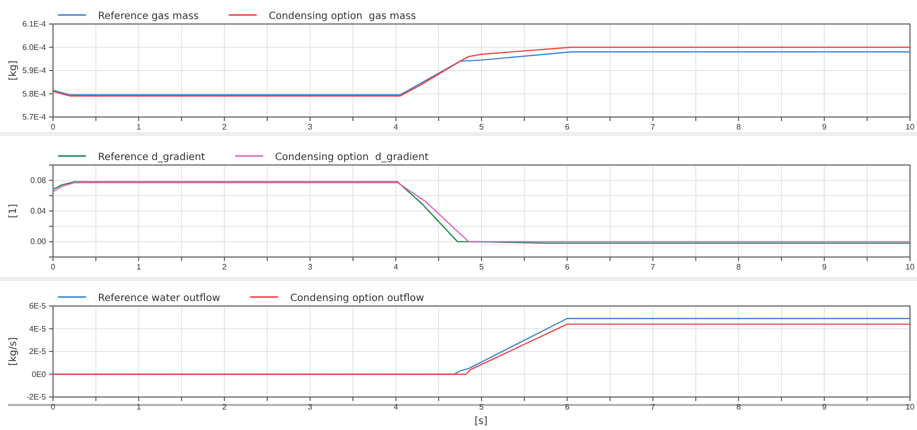 This screenshot has width=917, height=430. I want to click on y-tick-label: 0.04, so click(38, 211).